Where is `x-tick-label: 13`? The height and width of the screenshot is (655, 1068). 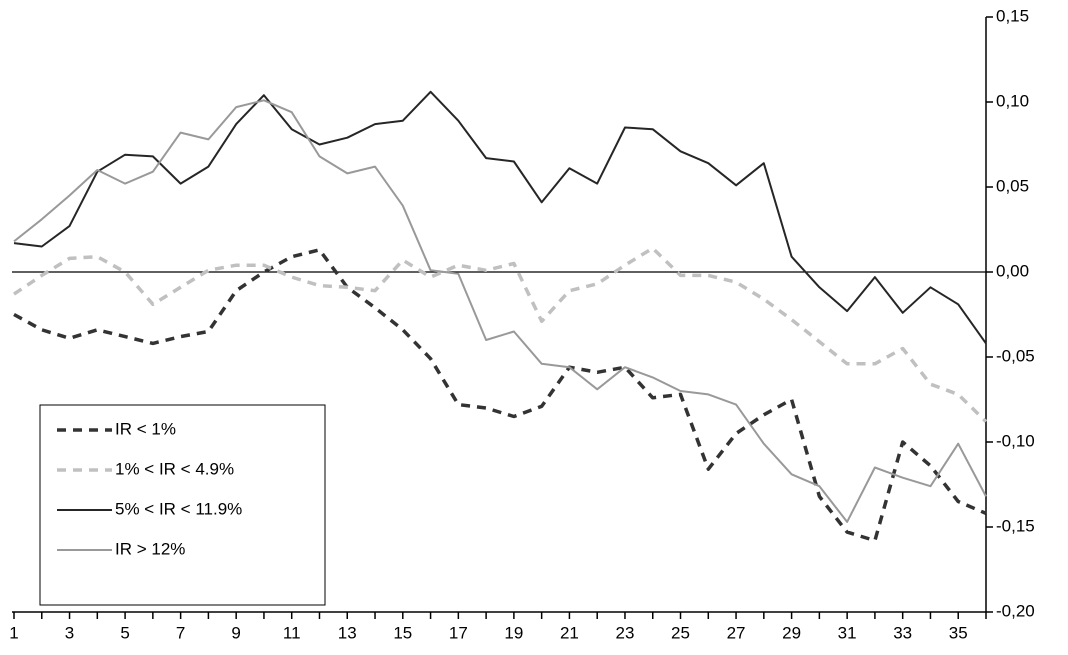
x-tick-label: 13 is located at coordinates (347, 632).